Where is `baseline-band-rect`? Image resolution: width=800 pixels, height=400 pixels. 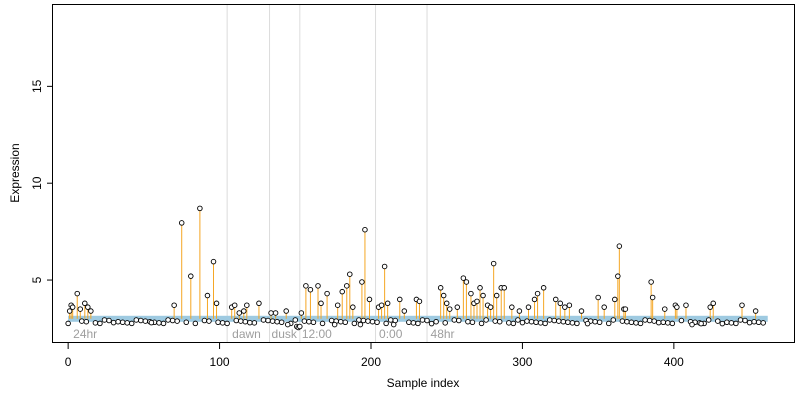
baseline-band-rect is located at coordinates (418, 318).